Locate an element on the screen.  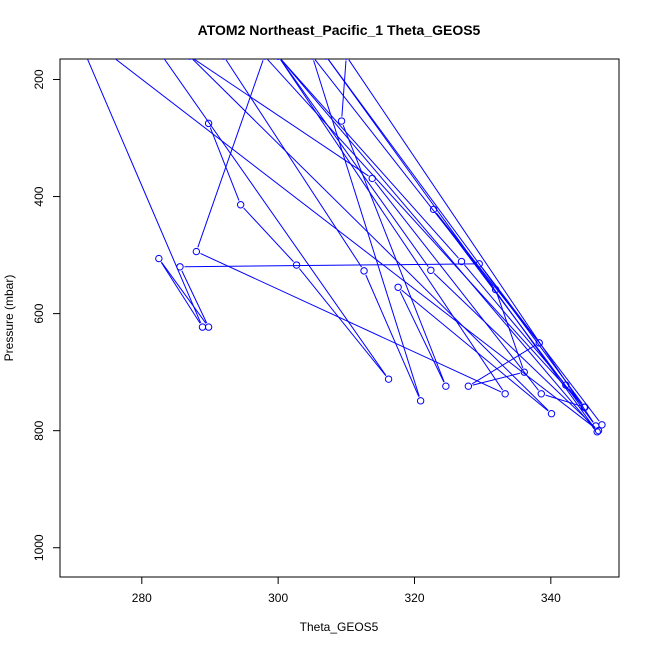
y-tick-label: 400 is located at coordinates (39, 196).